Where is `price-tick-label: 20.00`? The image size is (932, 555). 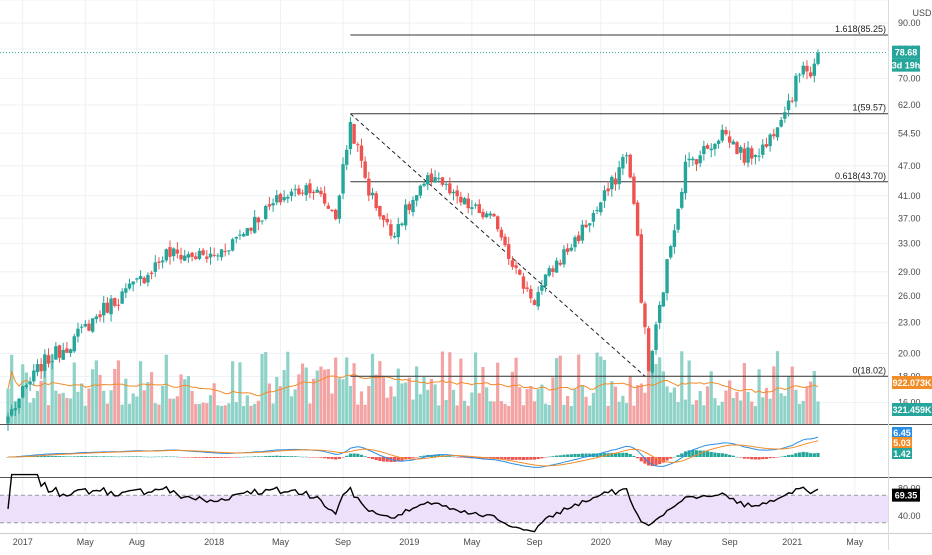 price-tick-label: 20.00 is located at coordinates (909, 353).